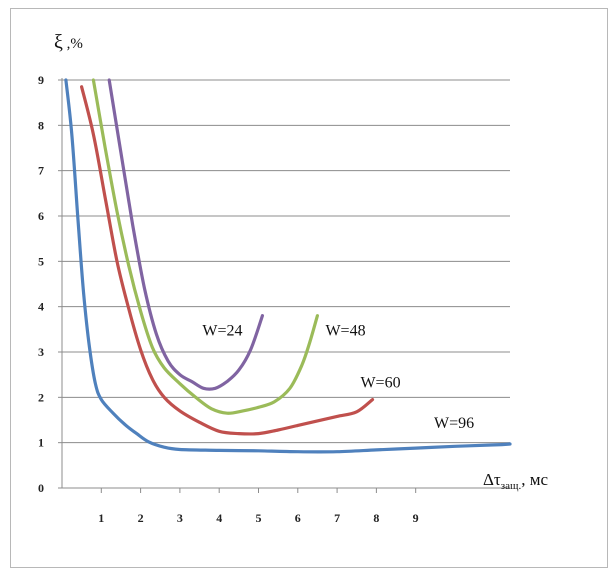 The image size is (615, 571). I want to click on x-tick-label: 2, so click(141, 518).